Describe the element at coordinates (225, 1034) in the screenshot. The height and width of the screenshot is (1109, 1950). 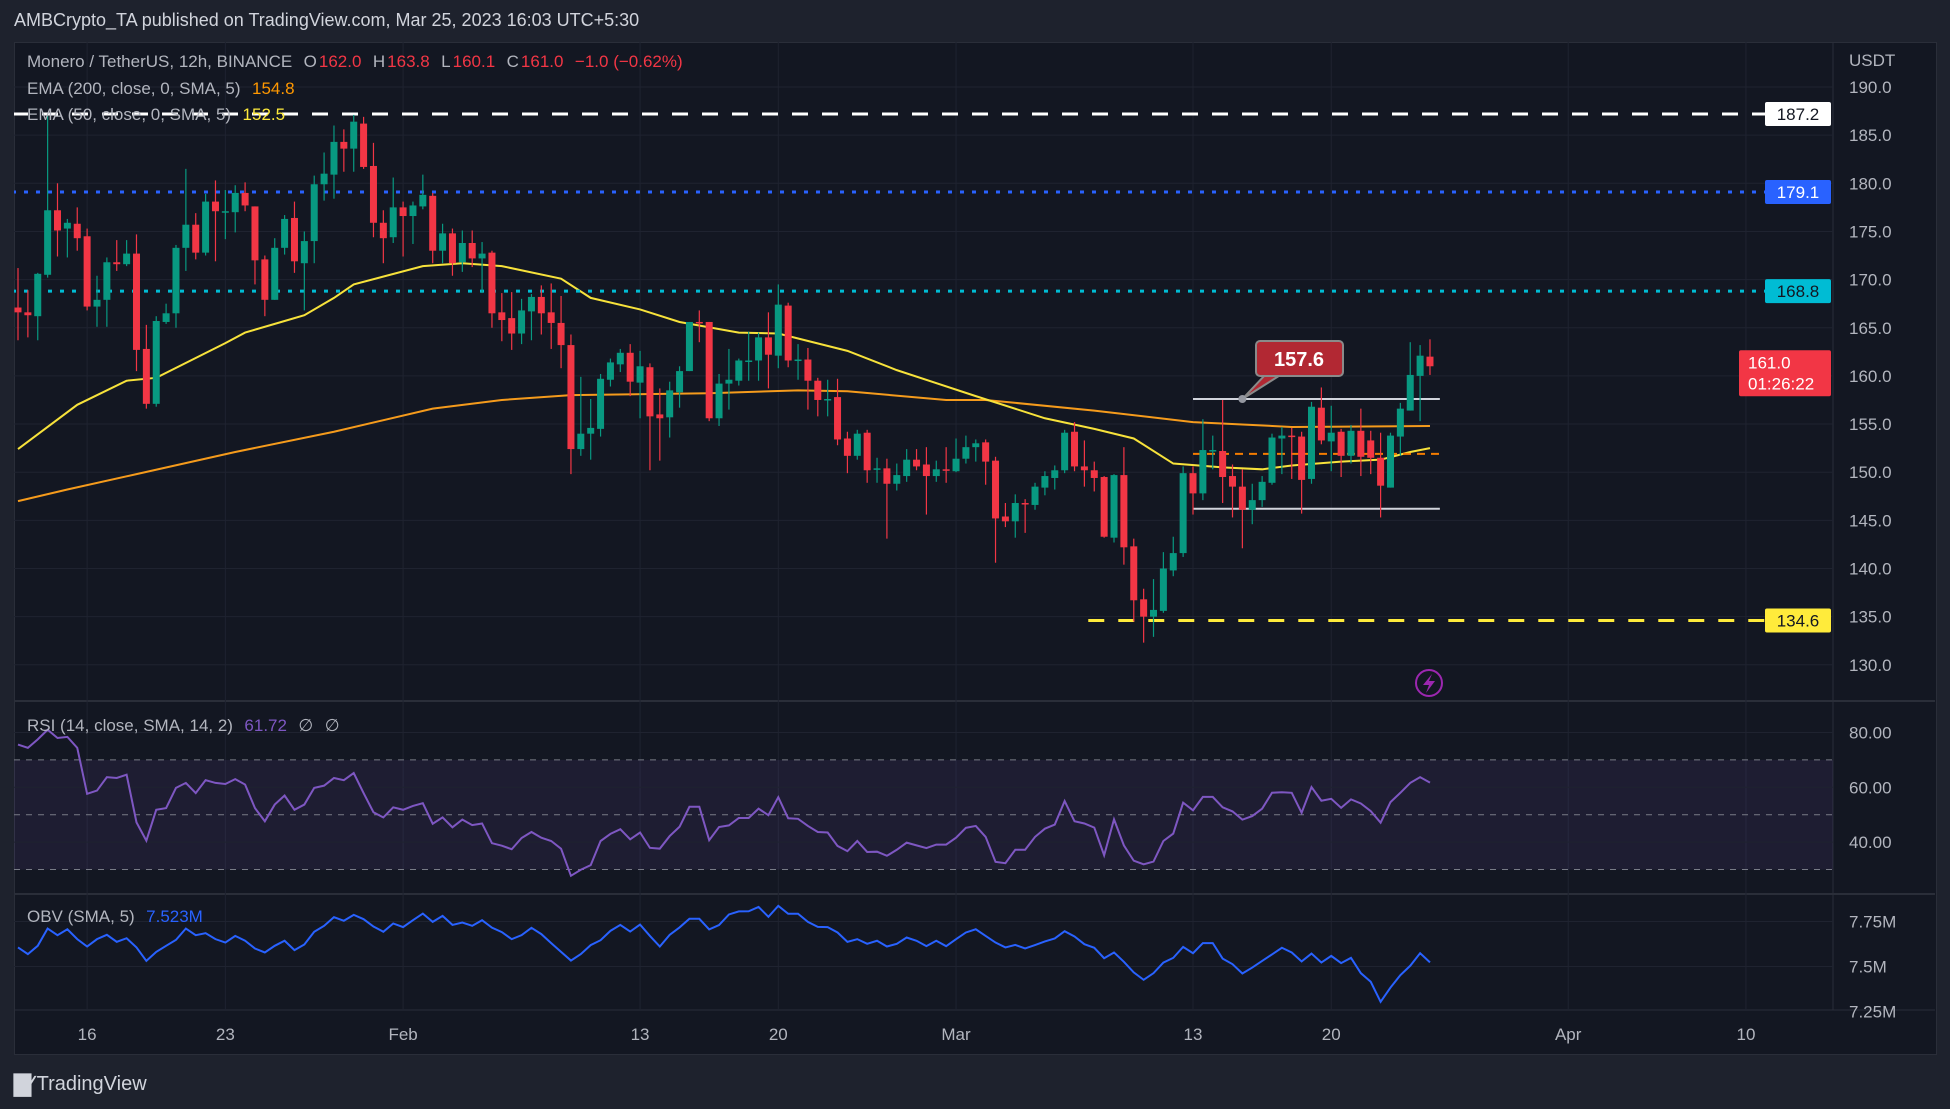
I see `time-axis-label: 23` at that location.